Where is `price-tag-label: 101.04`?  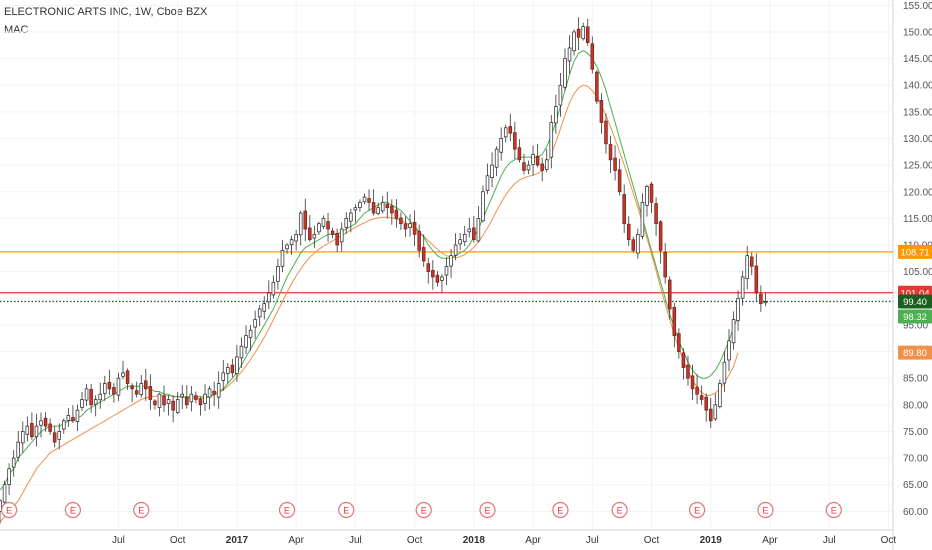
price-tag-label: 101.04 is located at coordinates (914, 293).